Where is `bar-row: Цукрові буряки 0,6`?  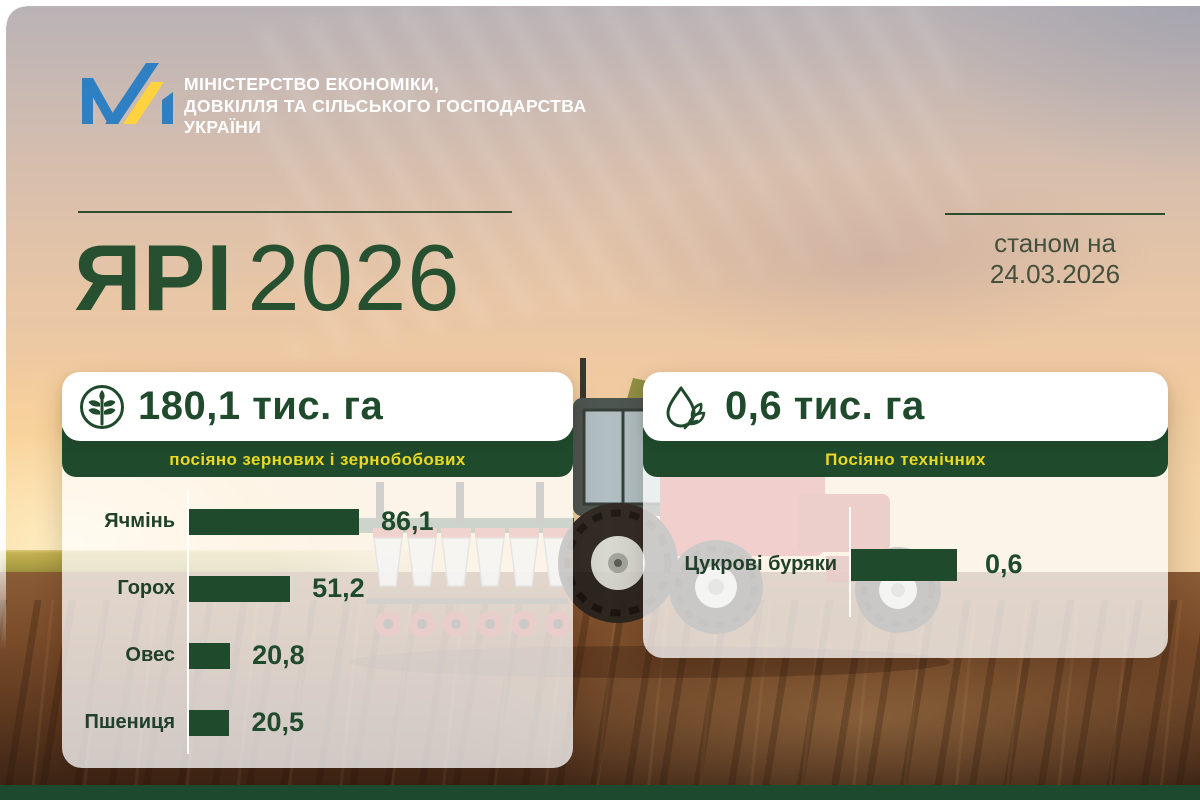
bar-row: Цукрові буряки 0,6 is located at coordinates (905, 564).